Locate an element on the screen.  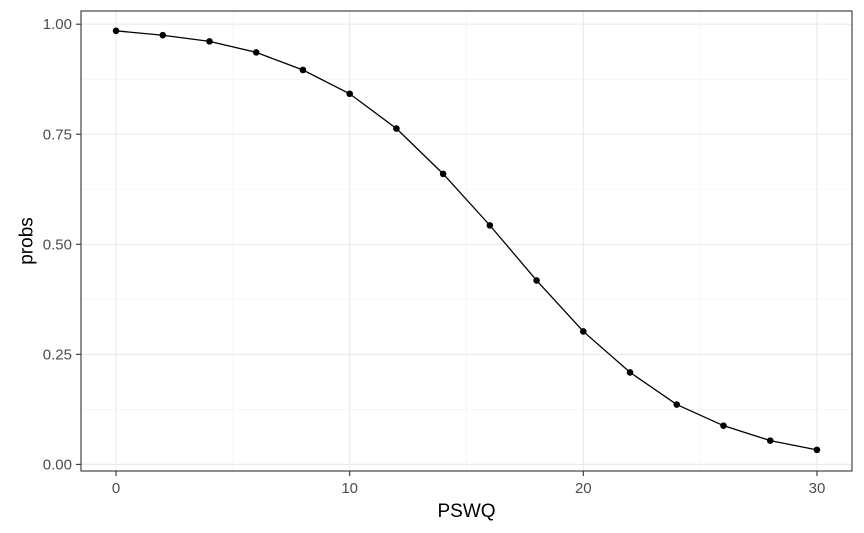
y-tick-label: 0.75 is located at coordinates (57, 134).